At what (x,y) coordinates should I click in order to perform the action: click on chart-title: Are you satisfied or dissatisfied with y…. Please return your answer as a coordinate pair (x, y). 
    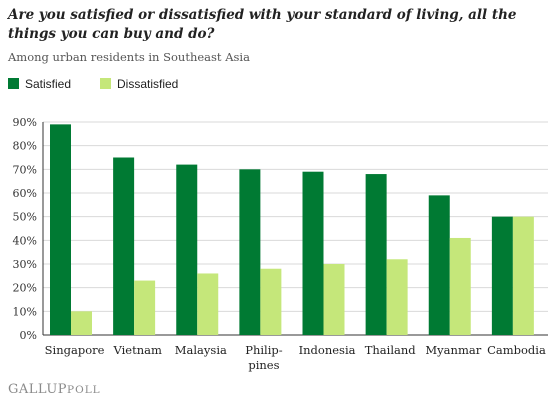
    Looking at the image, I should click on (262, 24).